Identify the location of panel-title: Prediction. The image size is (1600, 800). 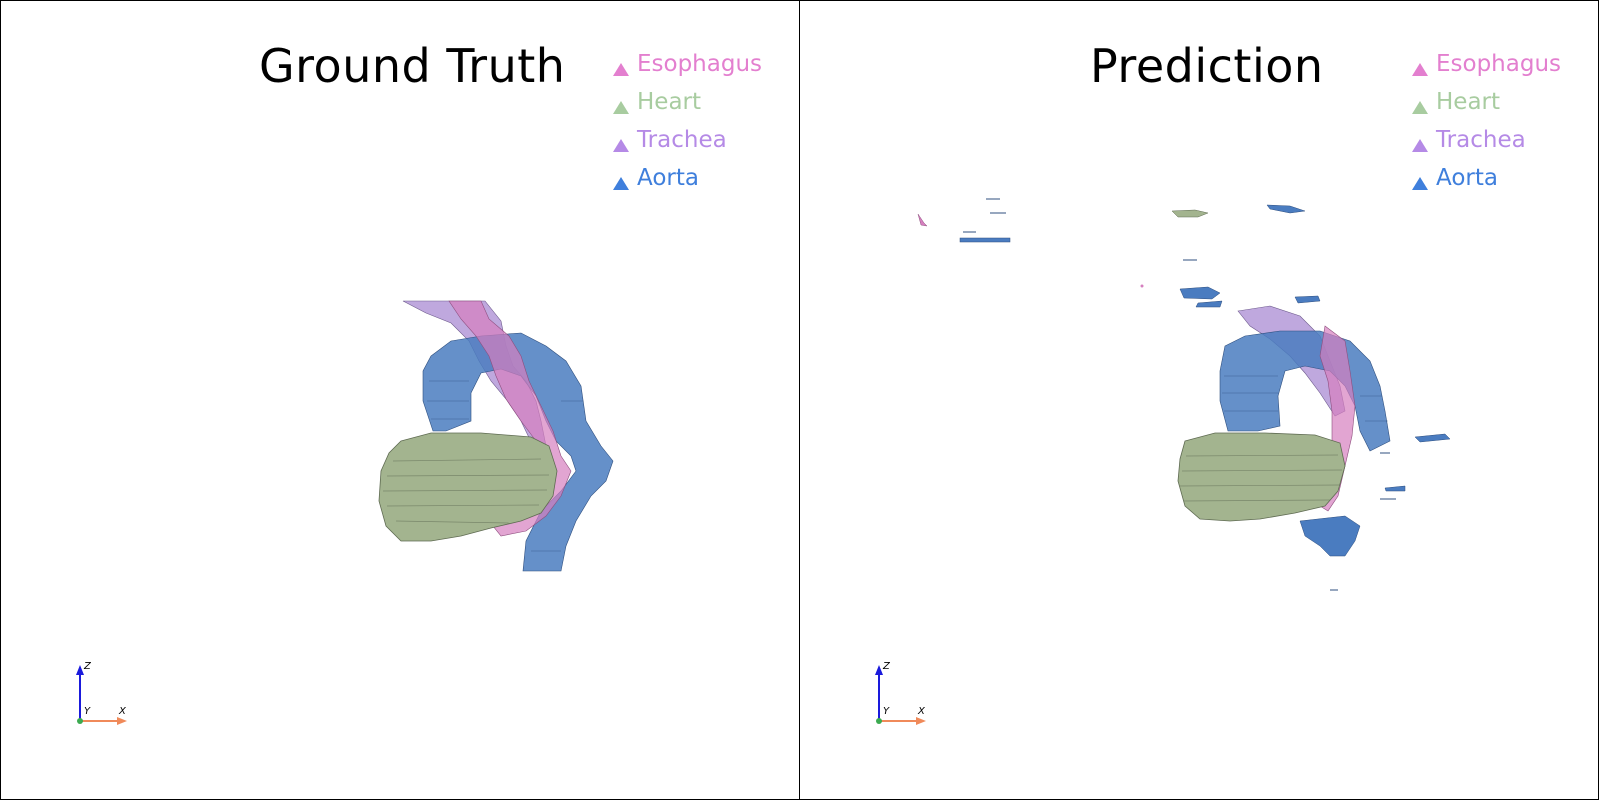
(1207, 66).